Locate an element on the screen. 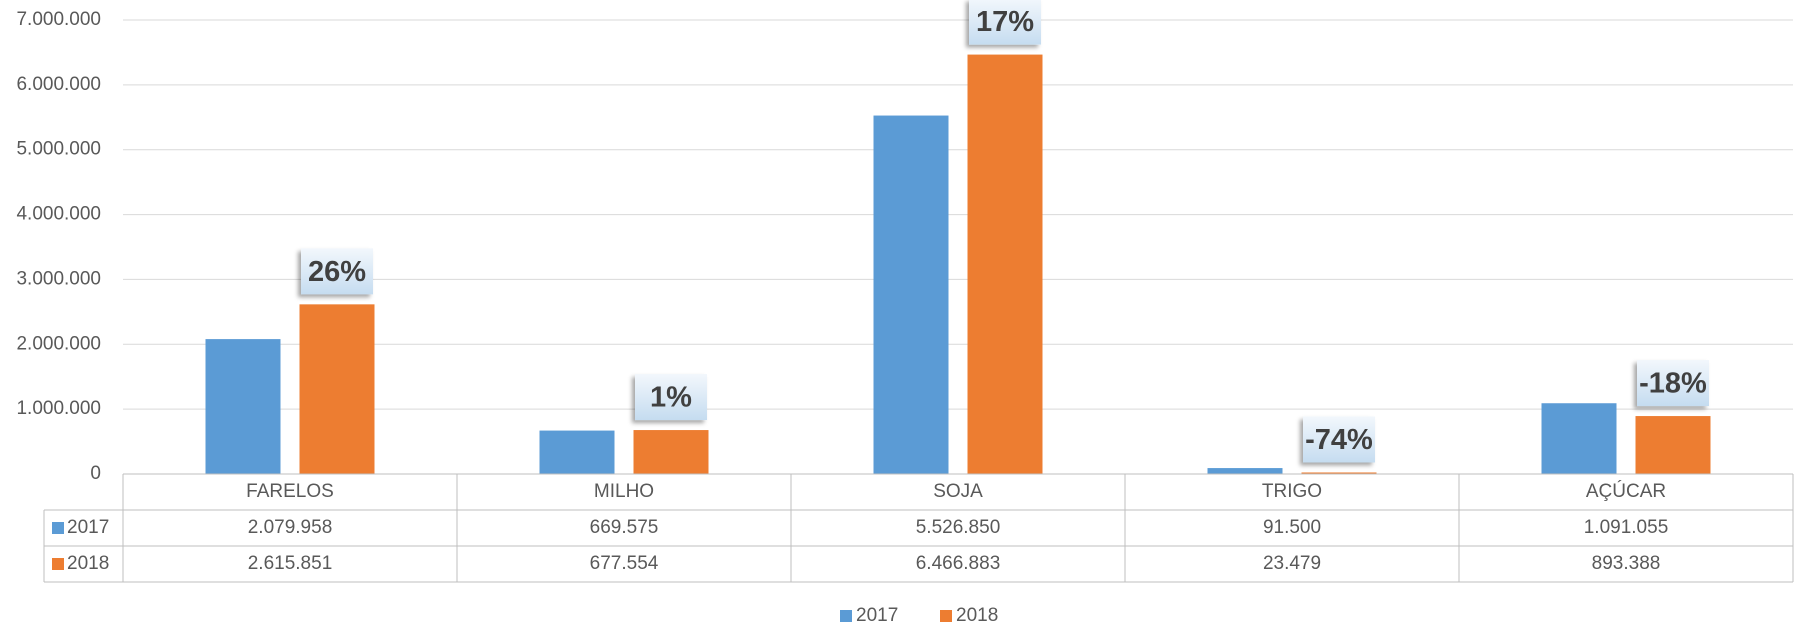 The image size is (1800, 629). legend-label: 2018 is located at coordinates (977, 615).